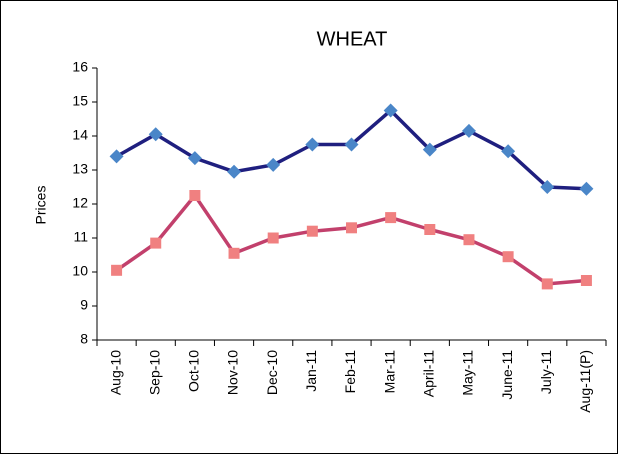 The height and width of the screenshot is (454, 618). I want to click on chart-title: WHEAT, so click(352, 39).